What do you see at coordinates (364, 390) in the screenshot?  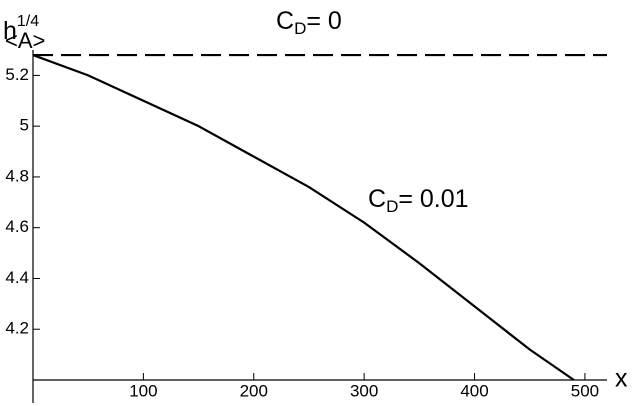 I see `x-tick-label: 300` at bounding box center [364, 390].